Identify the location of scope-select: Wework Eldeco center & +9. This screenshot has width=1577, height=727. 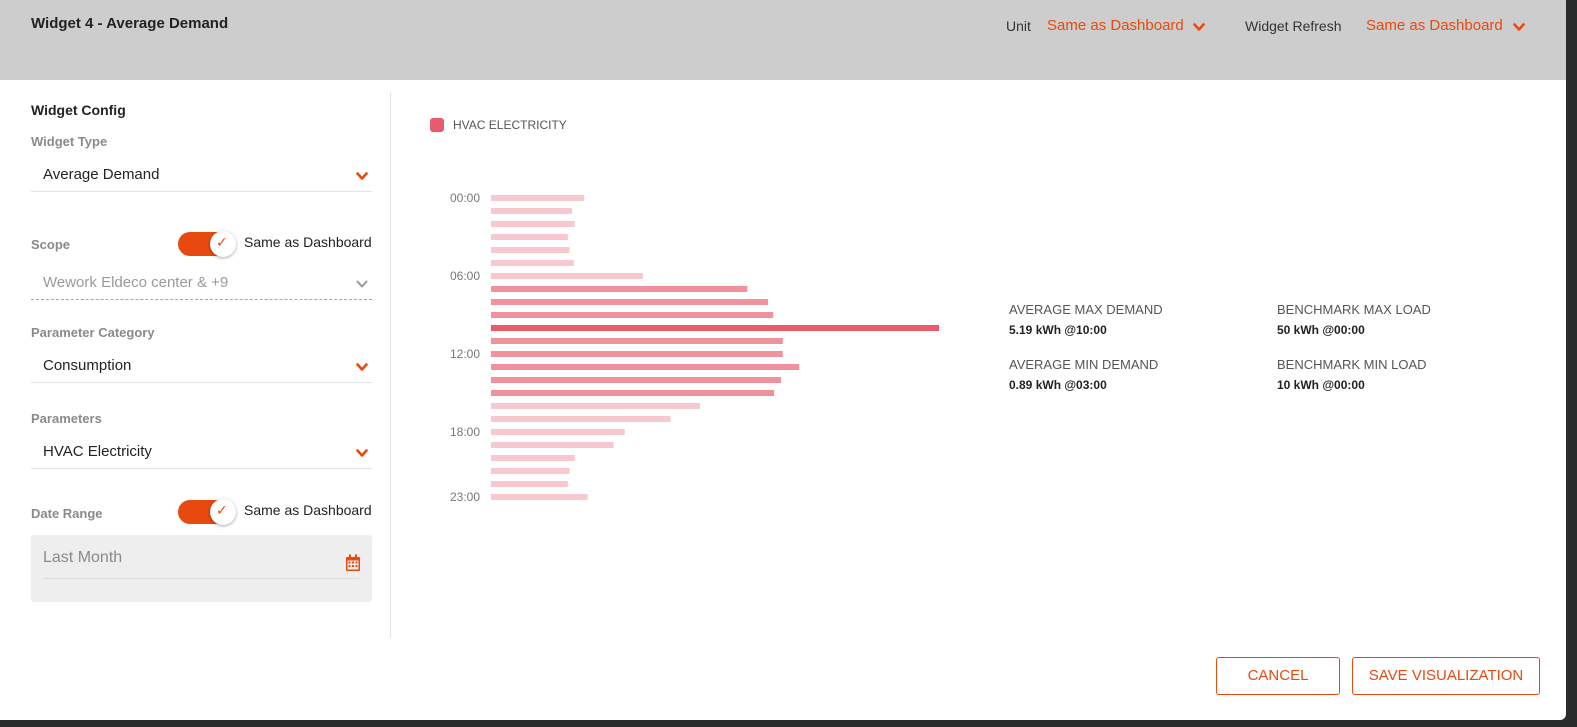
(201, 283).